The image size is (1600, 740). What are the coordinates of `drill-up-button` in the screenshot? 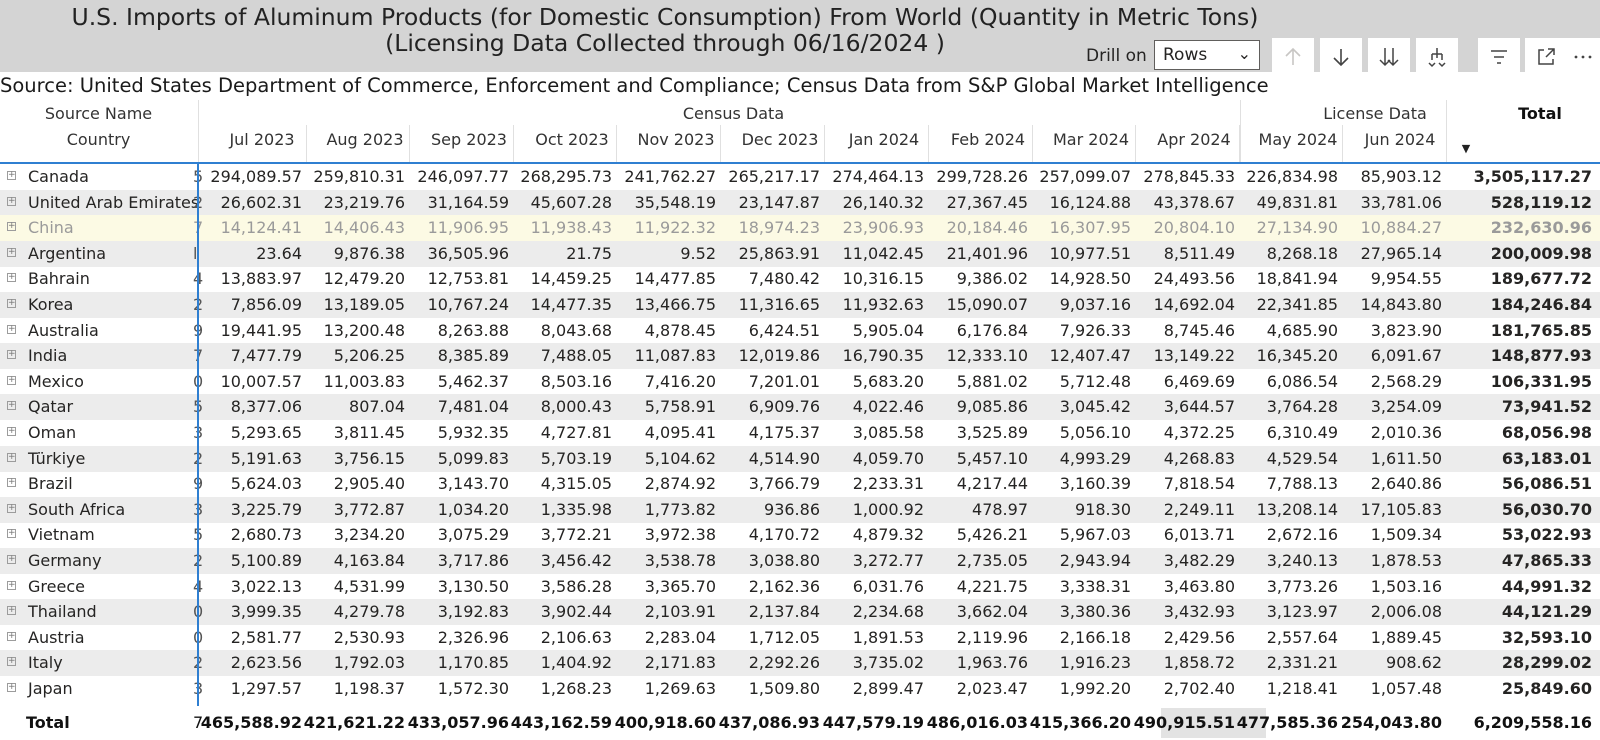 It's located at (1293, 57).